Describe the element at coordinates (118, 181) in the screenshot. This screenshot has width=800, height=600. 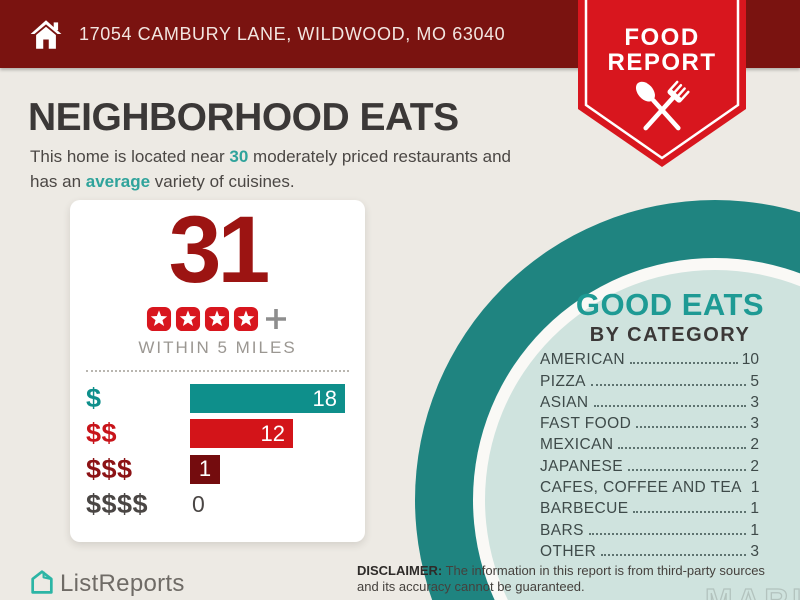
I see `variety-highlight: average` at that location.